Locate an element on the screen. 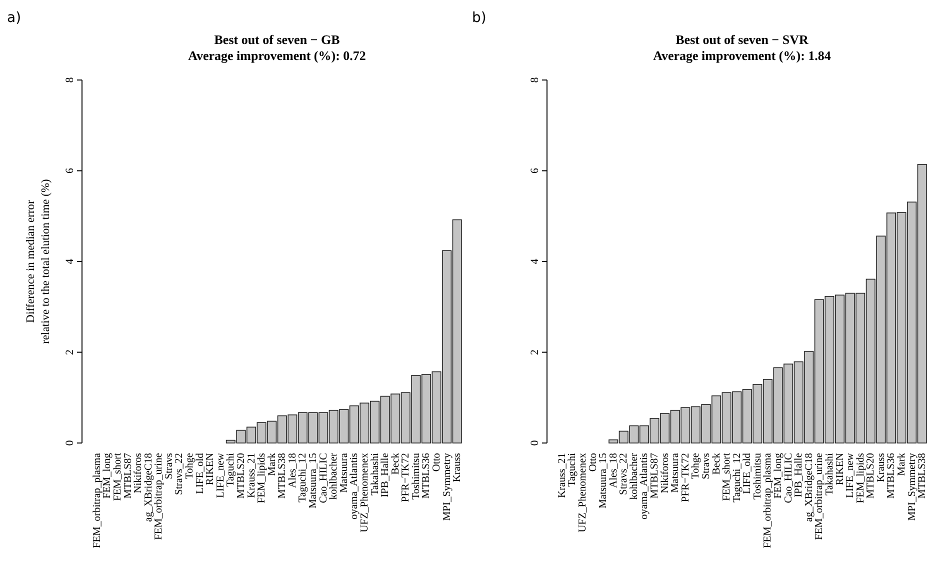  text: a) is located at coordinates (14, 18).